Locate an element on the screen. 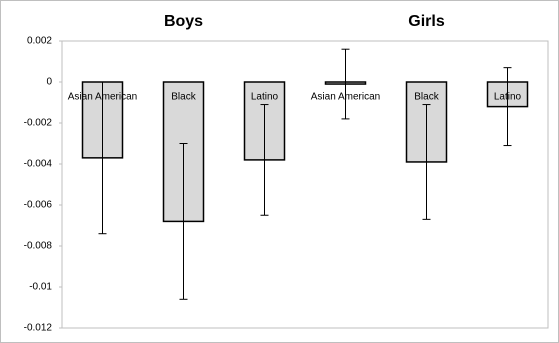 Image resolution: width=559 pixels, height=343 pixels. y-tick-label: 0 is located at coordinates (49, 82).